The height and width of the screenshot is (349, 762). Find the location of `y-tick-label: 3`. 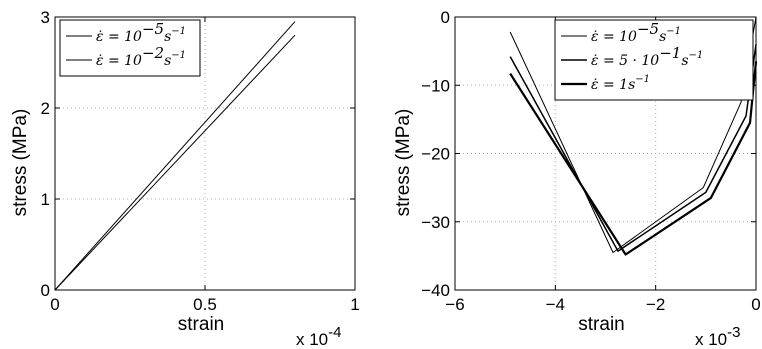

y-tick-label: 3 is located at coordinates (45, 17).